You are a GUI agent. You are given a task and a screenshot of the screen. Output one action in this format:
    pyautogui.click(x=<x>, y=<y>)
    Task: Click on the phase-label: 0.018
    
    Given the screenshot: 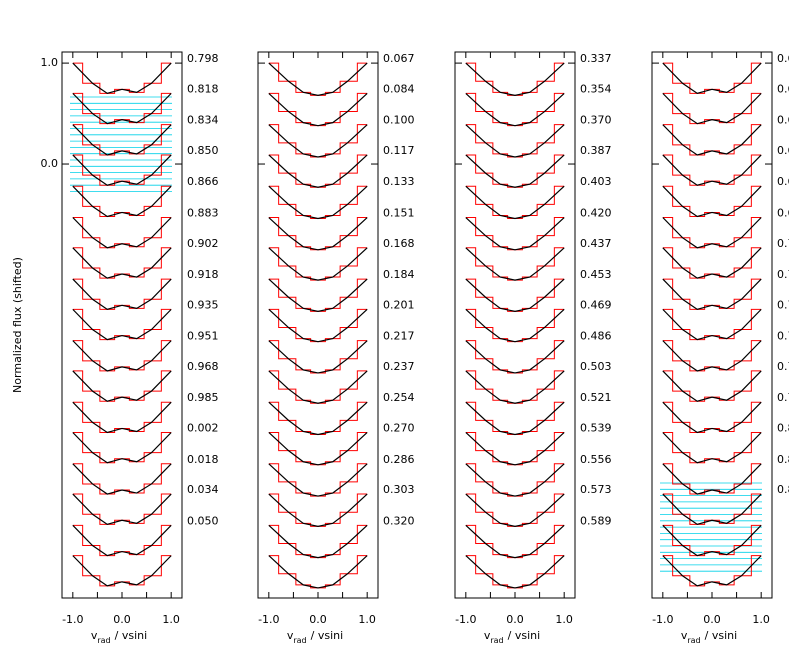 What is the action you would take?
    pyautogui.click(x=203, y=459)
    